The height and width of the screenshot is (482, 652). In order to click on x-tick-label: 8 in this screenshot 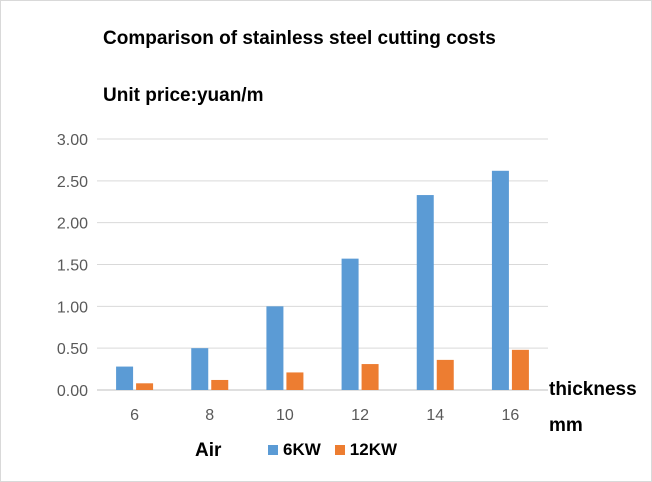, I will do `click(209, 415)`.